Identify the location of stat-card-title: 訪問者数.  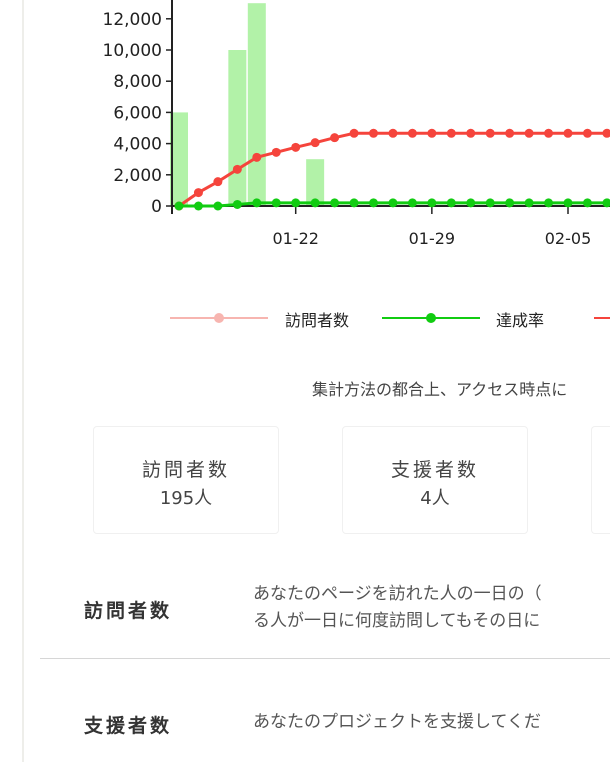
(185, 470).